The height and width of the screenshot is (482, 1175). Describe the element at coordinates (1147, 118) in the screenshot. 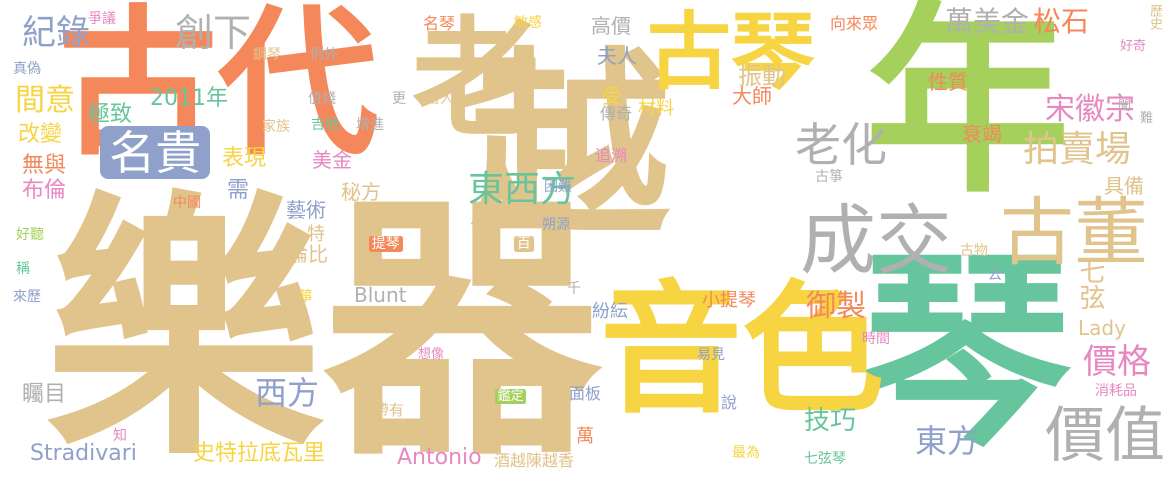

I see `word-nan: 難` at that location.